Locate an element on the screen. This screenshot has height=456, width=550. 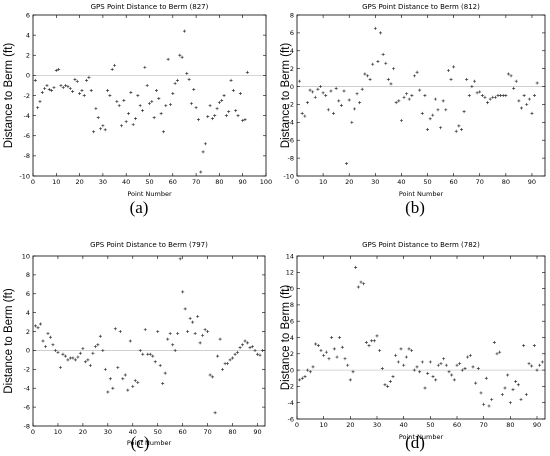
y-tick-label: -10 is located at coordinates (24, 176).